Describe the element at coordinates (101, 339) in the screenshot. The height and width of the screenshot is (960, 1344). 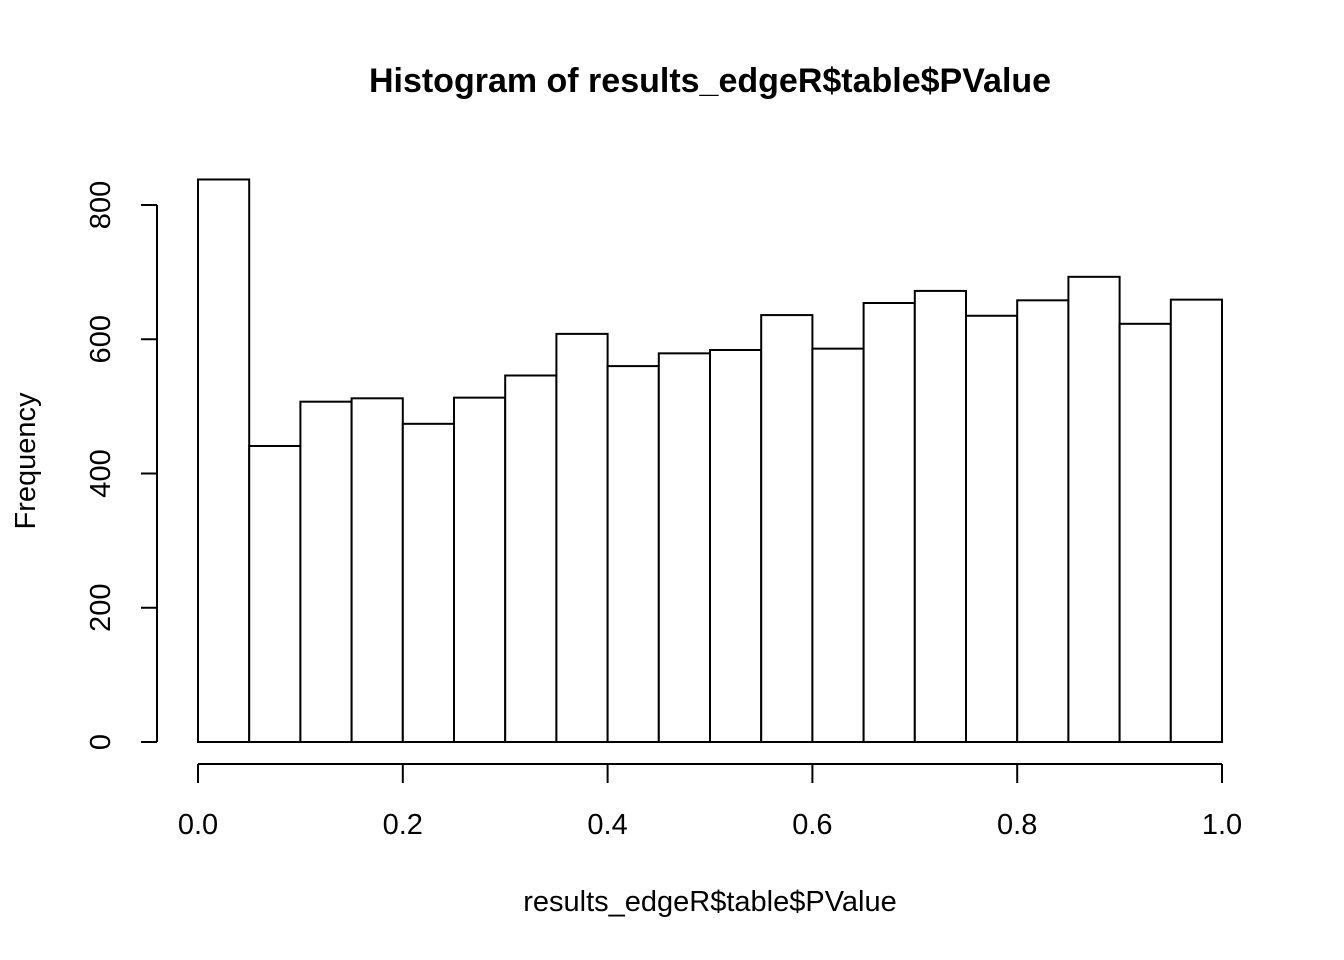
I see `y-tick-label: 600` at that location.